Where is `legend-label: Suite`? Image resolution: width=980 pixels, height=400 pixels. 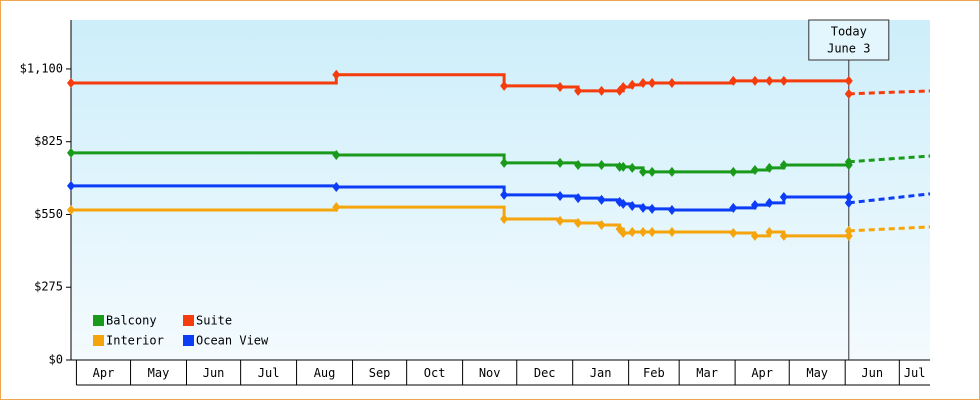
legend-label: Suite is located at coordinates (214, 321).